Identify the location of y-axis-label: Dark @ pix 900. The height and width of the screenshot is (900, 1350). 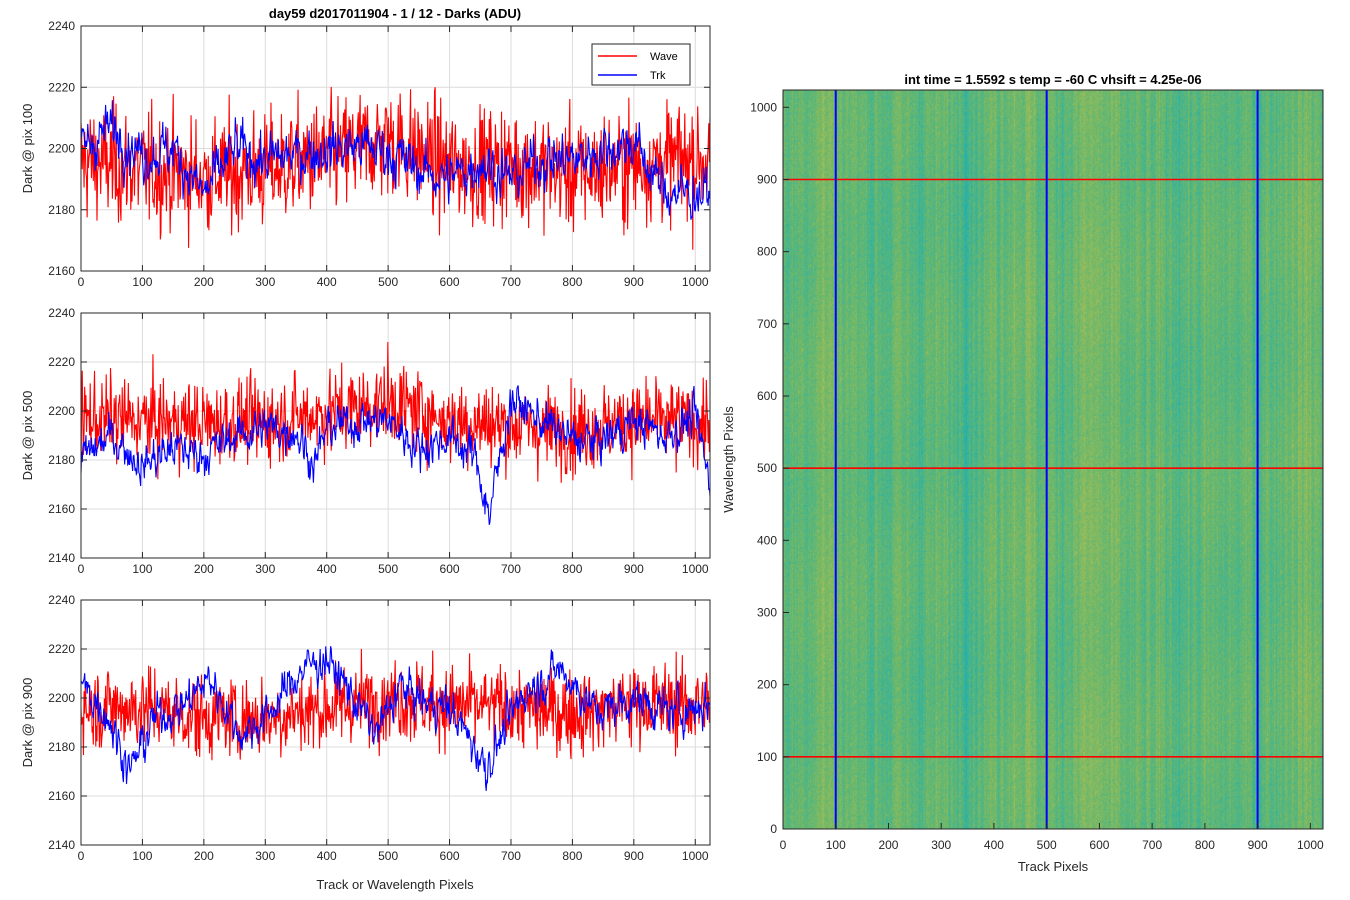
(27, 723).